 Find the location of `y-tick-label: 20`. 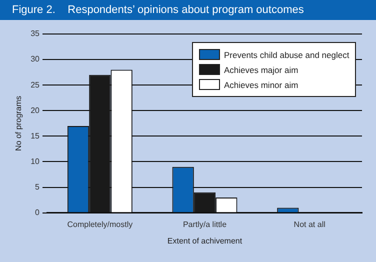

y-tick-label: 20 is located at coordinates (35, 110).